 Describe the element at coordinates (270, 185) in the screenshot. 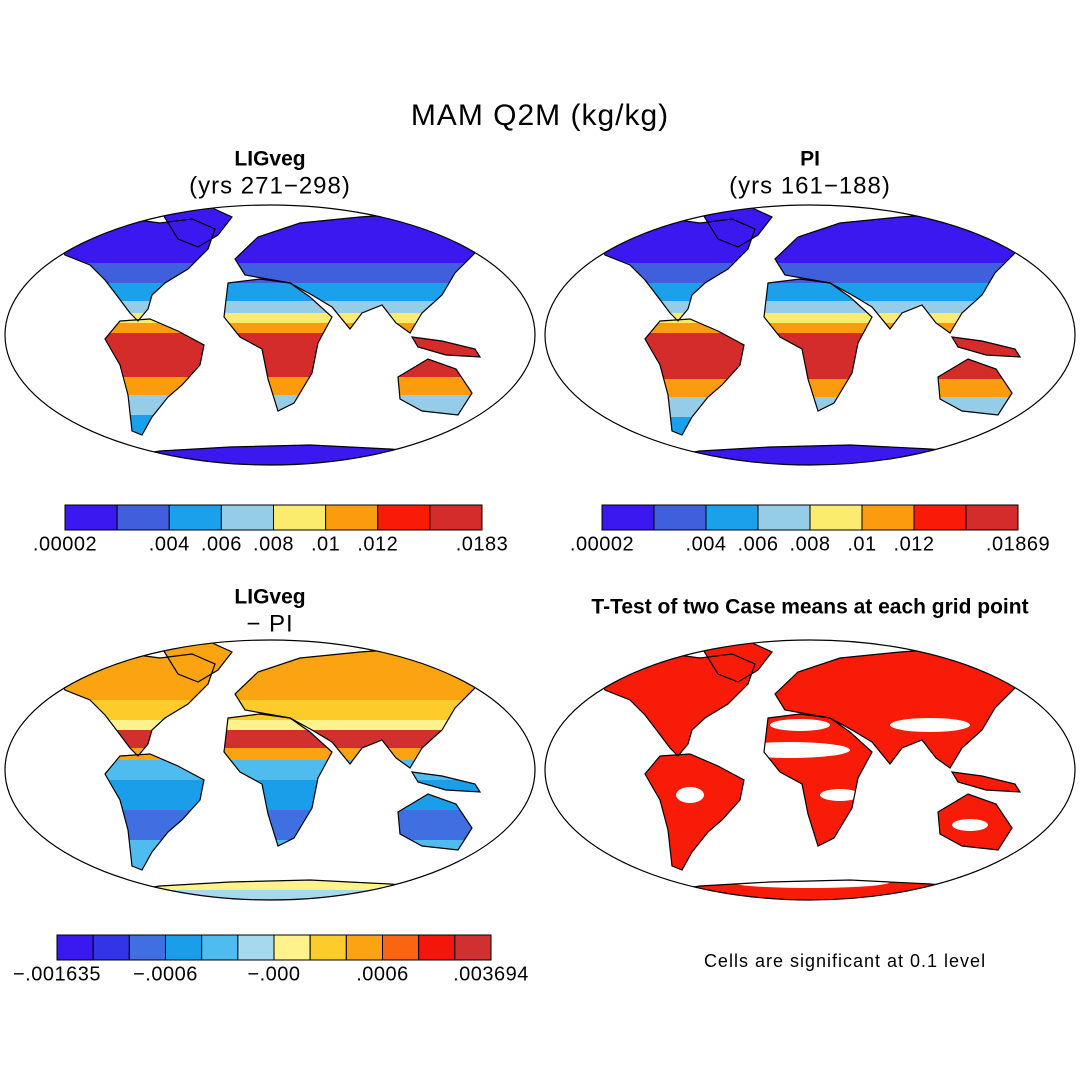

I see `panel-subtitle: (yrs 271−298)` at that location.